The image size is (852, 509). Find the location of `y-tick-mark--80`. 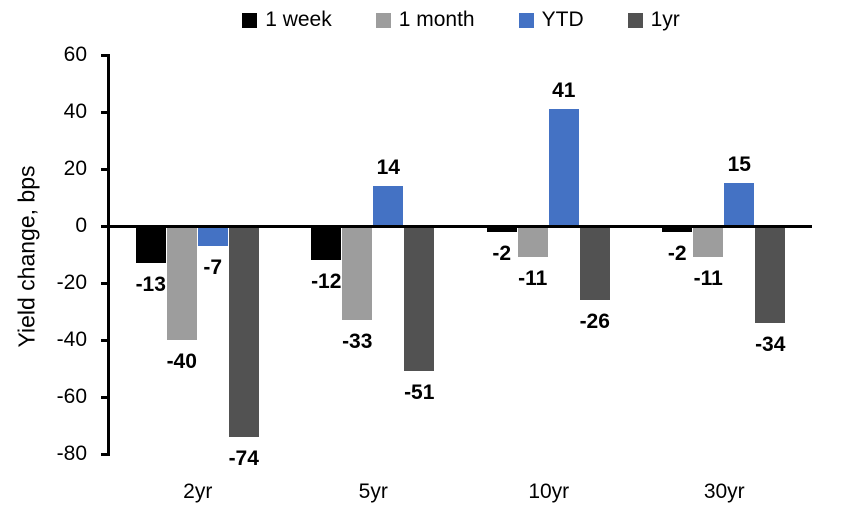

y-tick-mark--80 is located at coordinates (105, 454).